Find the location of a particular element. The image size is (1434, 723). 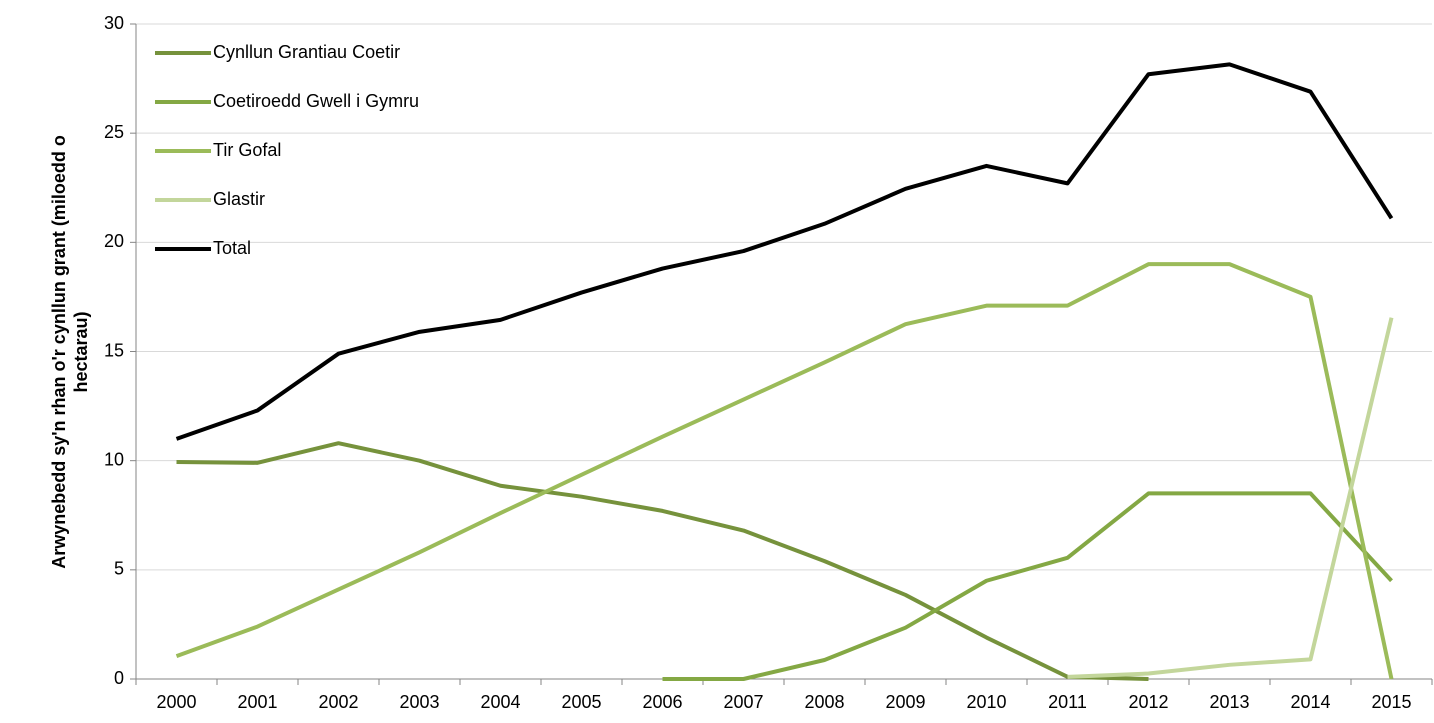

y-tick-label: 0 is located at coordinates (119, 678).